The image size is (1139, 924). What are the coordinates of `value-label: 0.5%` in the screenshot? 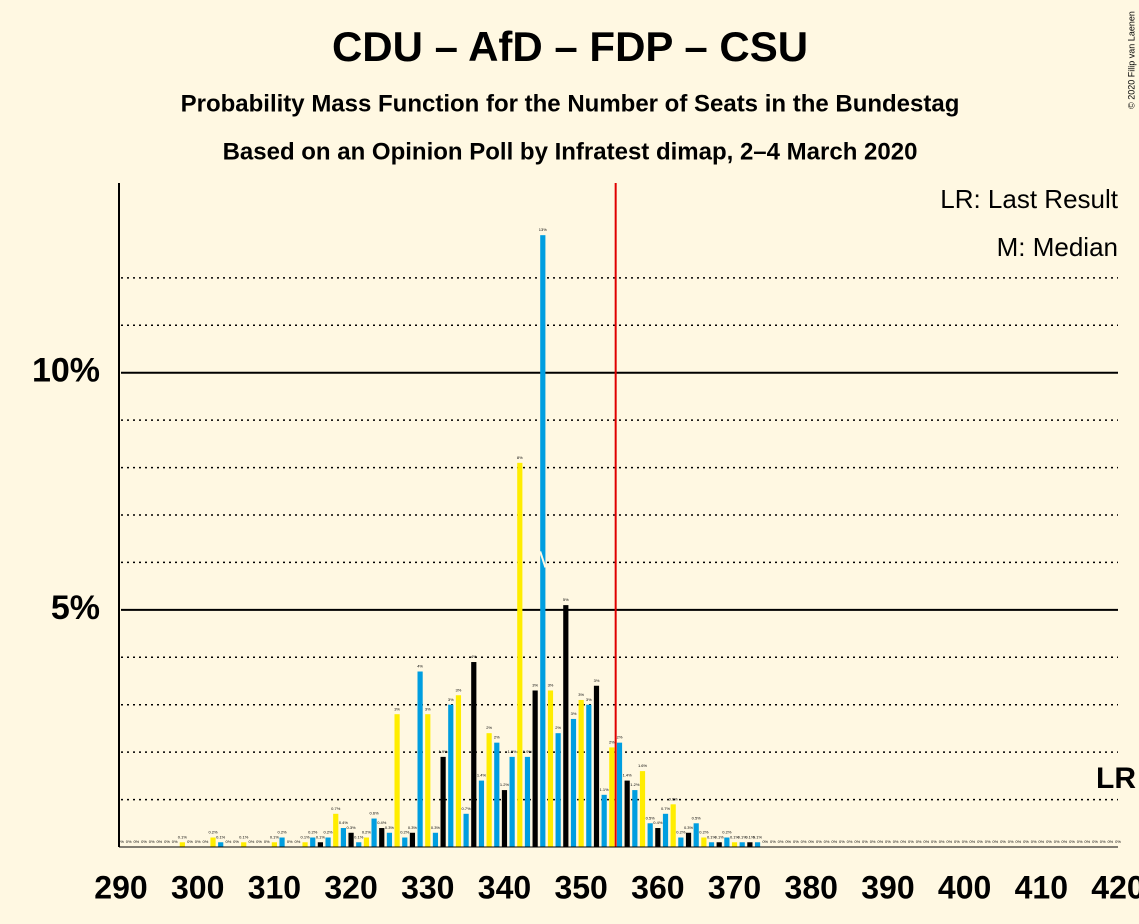 It's located at (651, 817).